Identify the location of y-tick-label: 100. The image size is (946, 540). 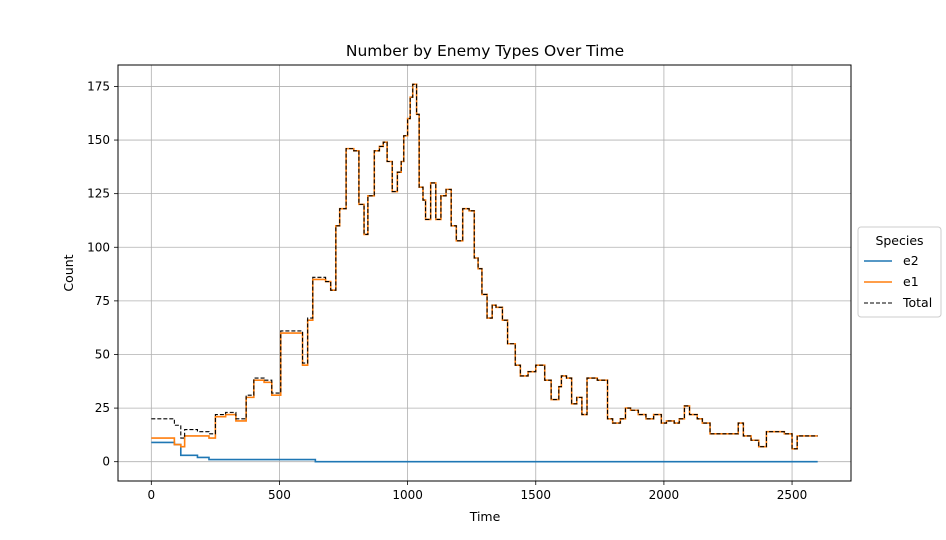
(98, 247).